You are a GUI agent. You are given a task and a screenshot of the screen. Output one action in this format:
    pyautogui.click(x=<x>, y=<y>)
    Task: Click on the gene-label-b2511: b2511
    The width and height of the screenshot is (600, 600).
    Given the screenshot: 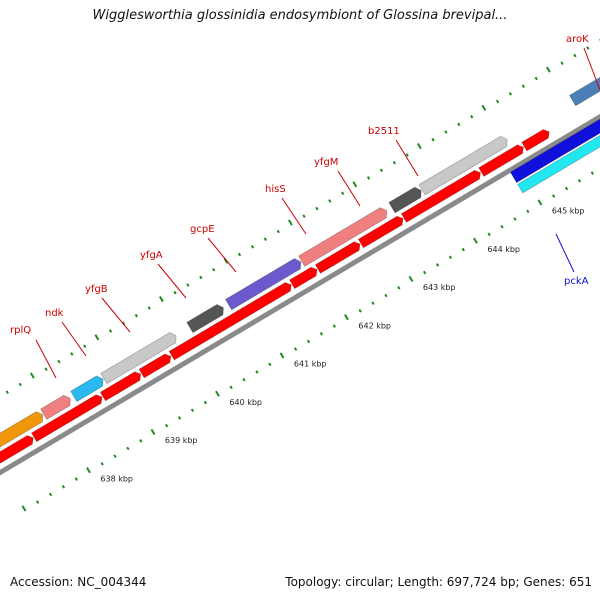 What is the action you would take?
    pyautogui.click(x=384, y=131)
    